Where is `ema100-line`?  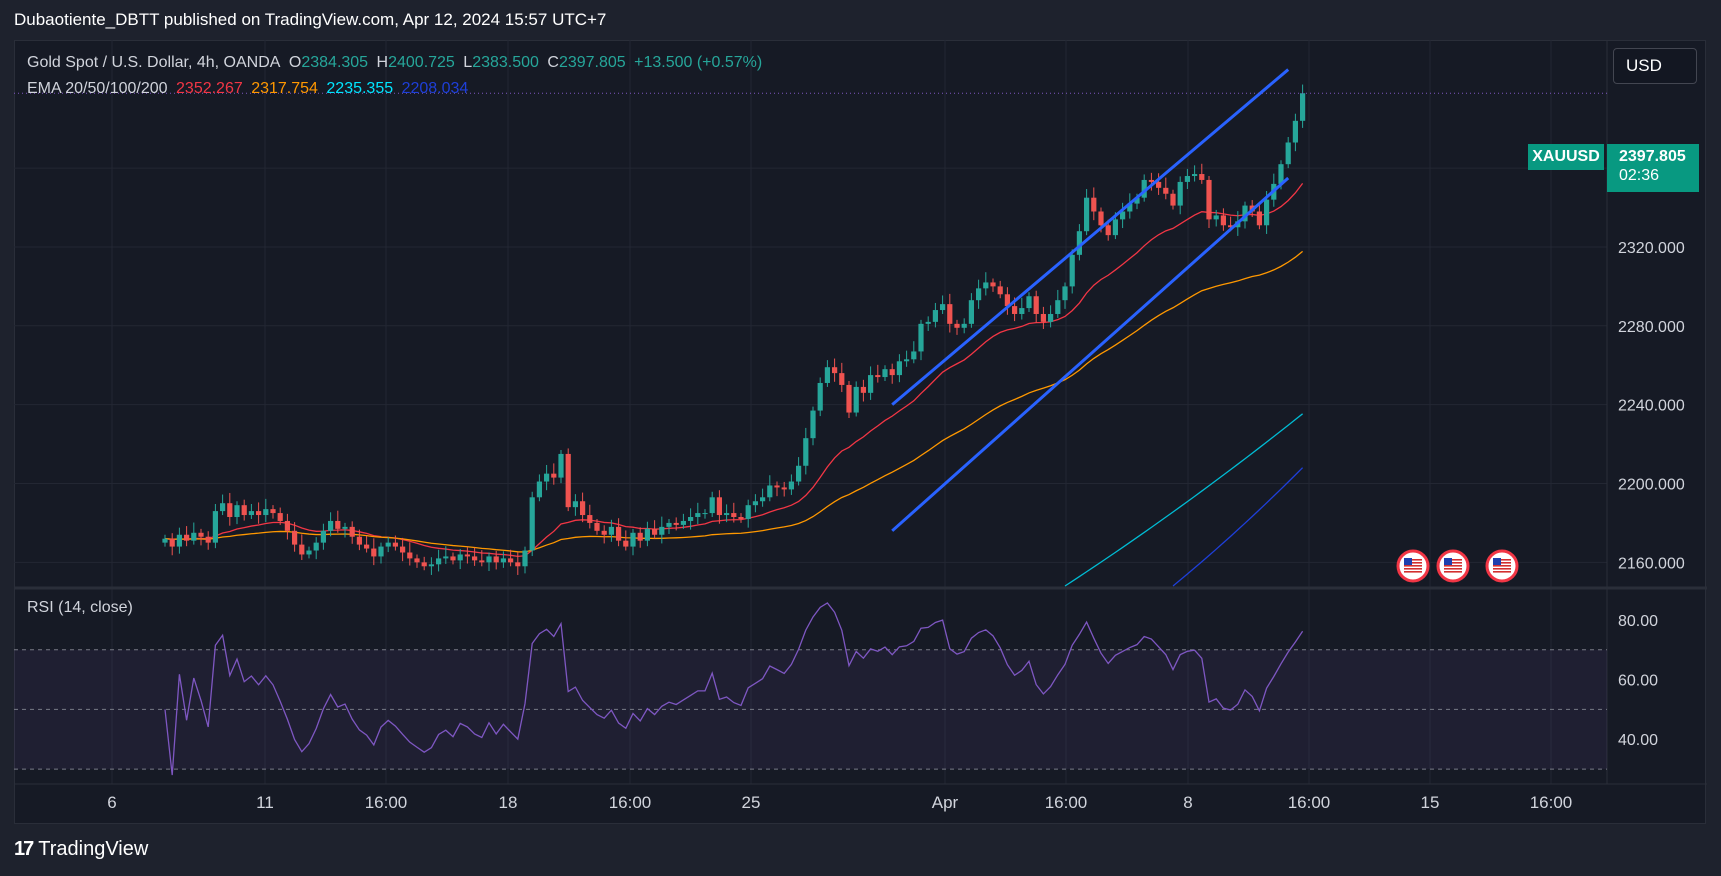
ema100-line is located at coordinates (1184, 500).